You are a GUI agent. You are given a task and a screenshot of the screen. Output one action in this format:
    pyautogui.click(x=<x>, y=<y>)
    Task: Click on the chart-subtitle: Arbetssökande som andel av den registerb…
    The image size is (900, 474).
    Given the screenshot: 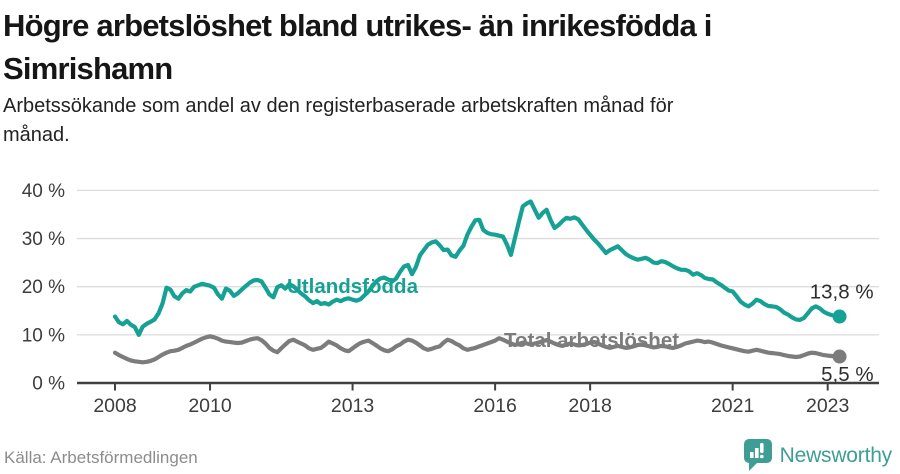 What is the action you would take?
    pyautogui.click(x=413, y=121)
    